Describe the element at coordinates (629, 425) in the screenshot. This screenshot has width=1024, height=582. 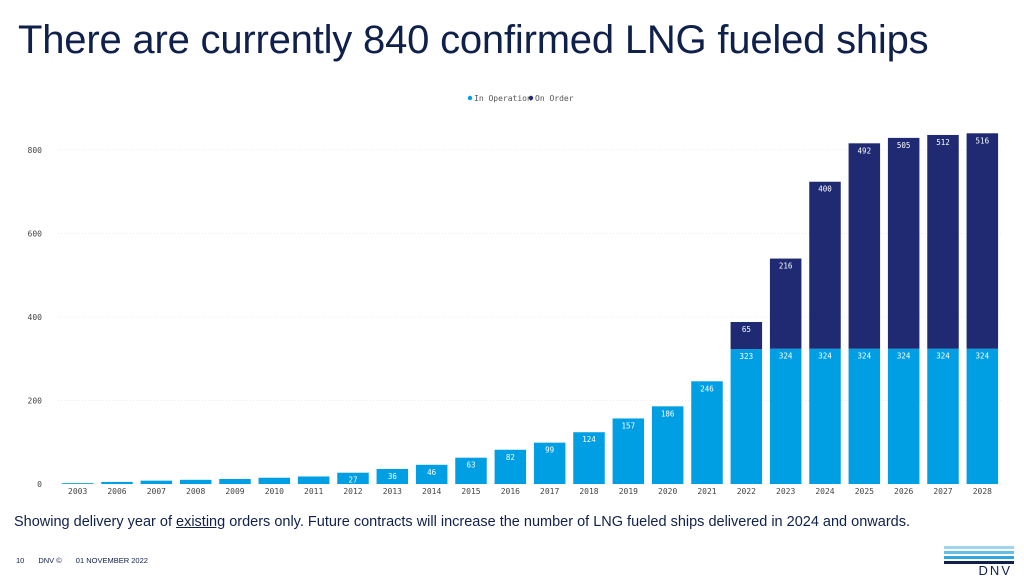
I see `data-label-in-operation-2019: 157` at that location.